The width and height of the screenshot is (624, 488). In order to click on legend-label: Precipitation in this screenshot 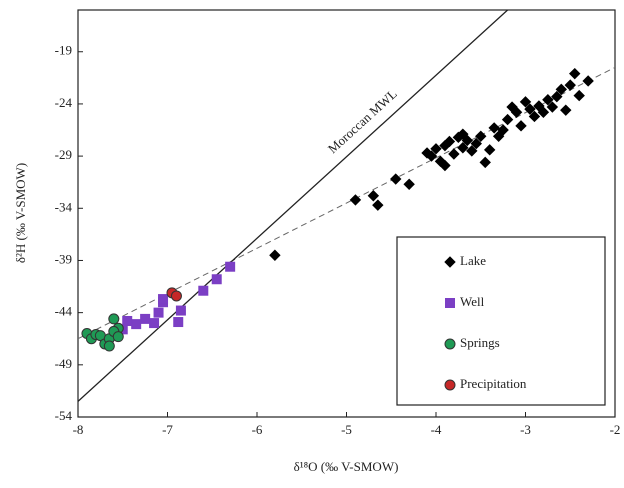, I will do `click(493, 383)`.